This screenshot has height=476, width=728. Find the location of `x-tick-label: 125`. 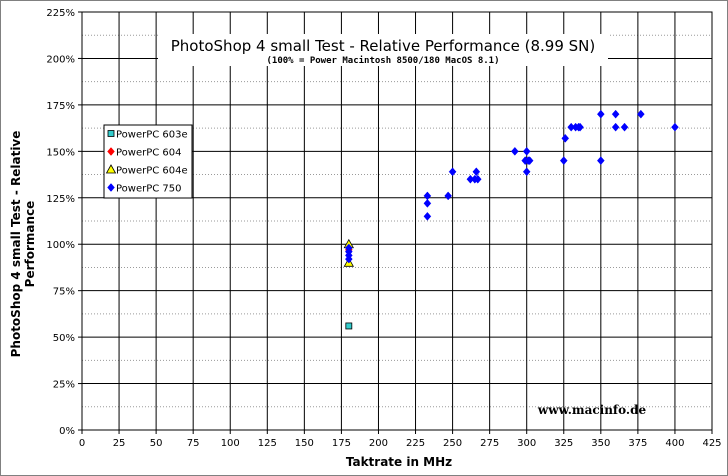

x-tick-label: 125 is located at coordinates (267, 443).